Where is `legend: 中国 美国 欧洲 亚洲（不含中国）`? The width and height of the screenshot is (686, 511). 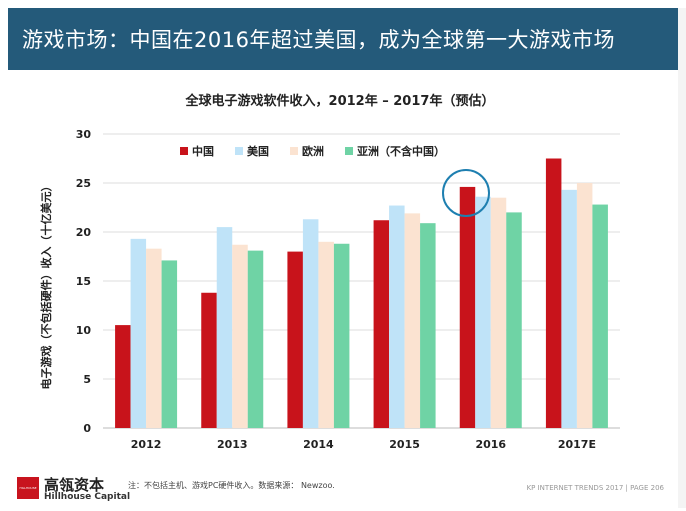 legend: 中国 美国 欧洲 亚洲（不含中国） is located at coordinates (312, 151).